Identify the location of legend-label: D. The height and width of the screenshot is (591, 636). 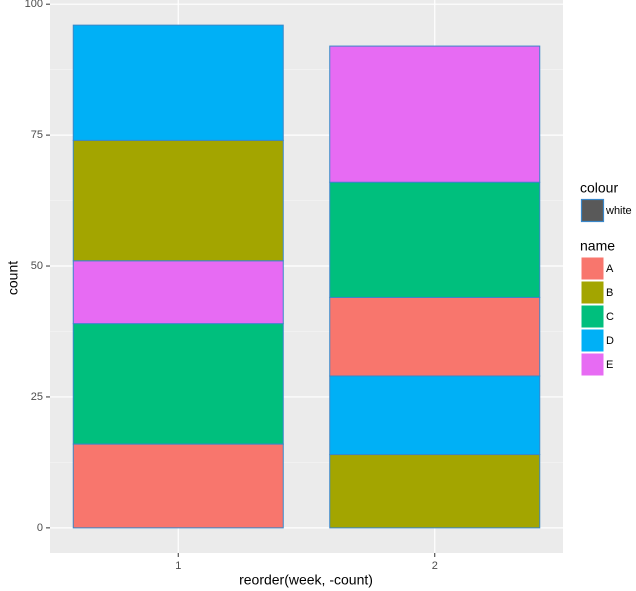
(610, 341).